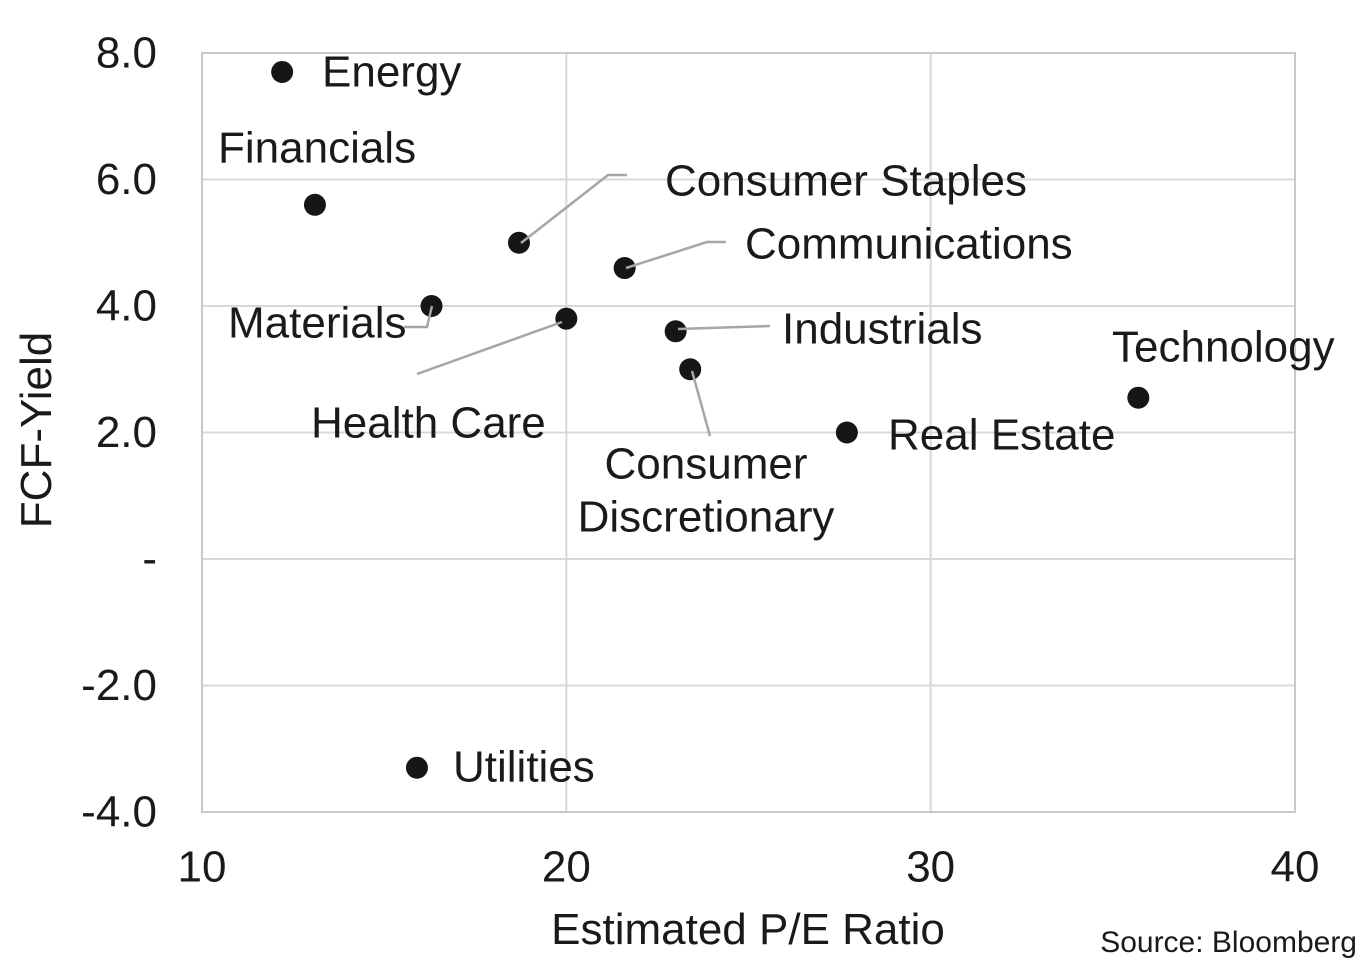 The width and height of the screenshot is (1365, 968). I want to click on y-tick-label--4-0: -4.0, so click(119, 812).